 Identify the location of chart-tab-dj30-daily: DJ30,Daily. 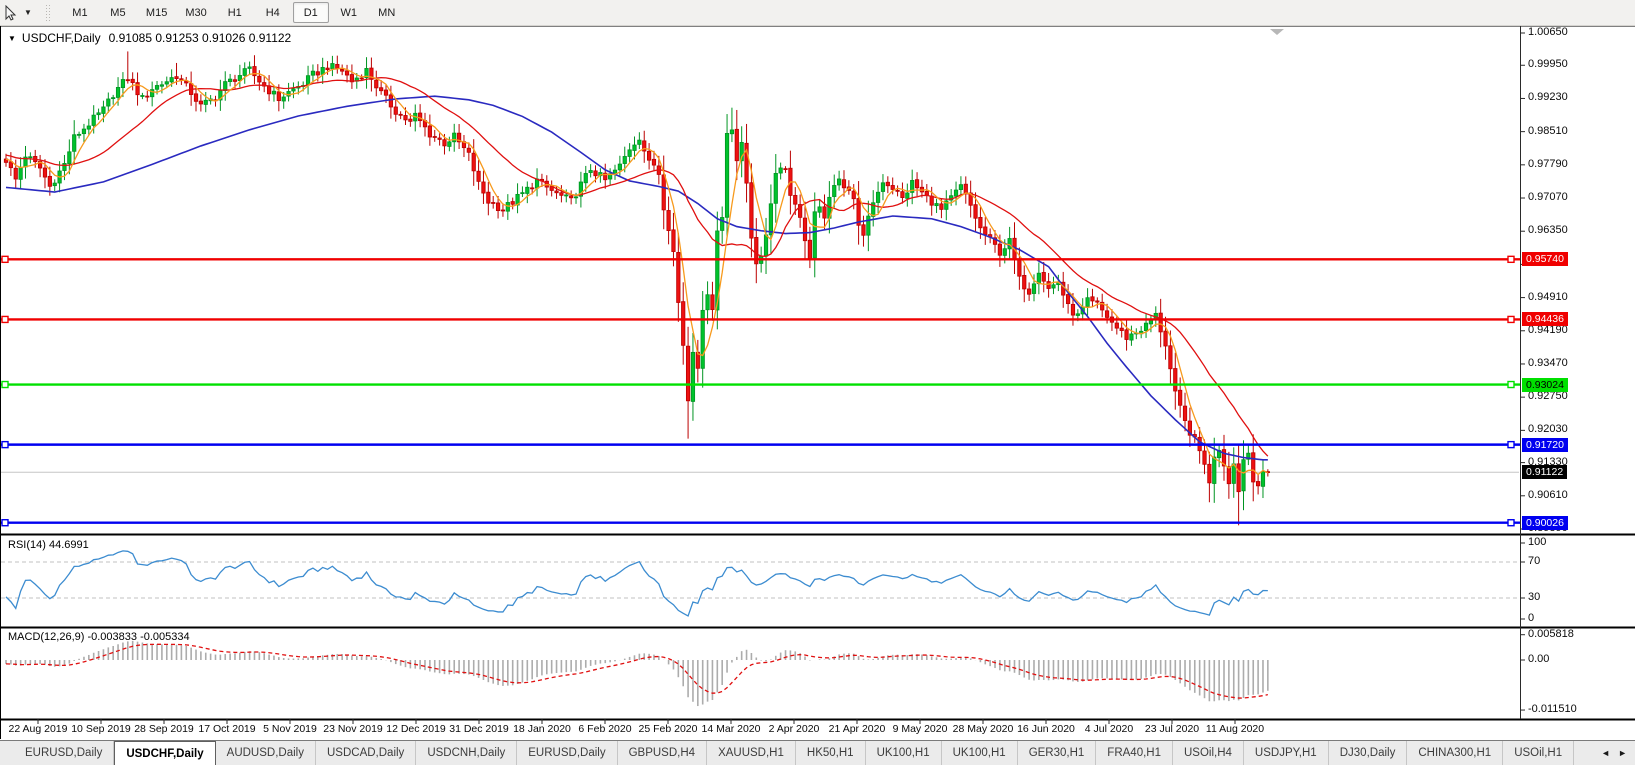
(1368, 753).